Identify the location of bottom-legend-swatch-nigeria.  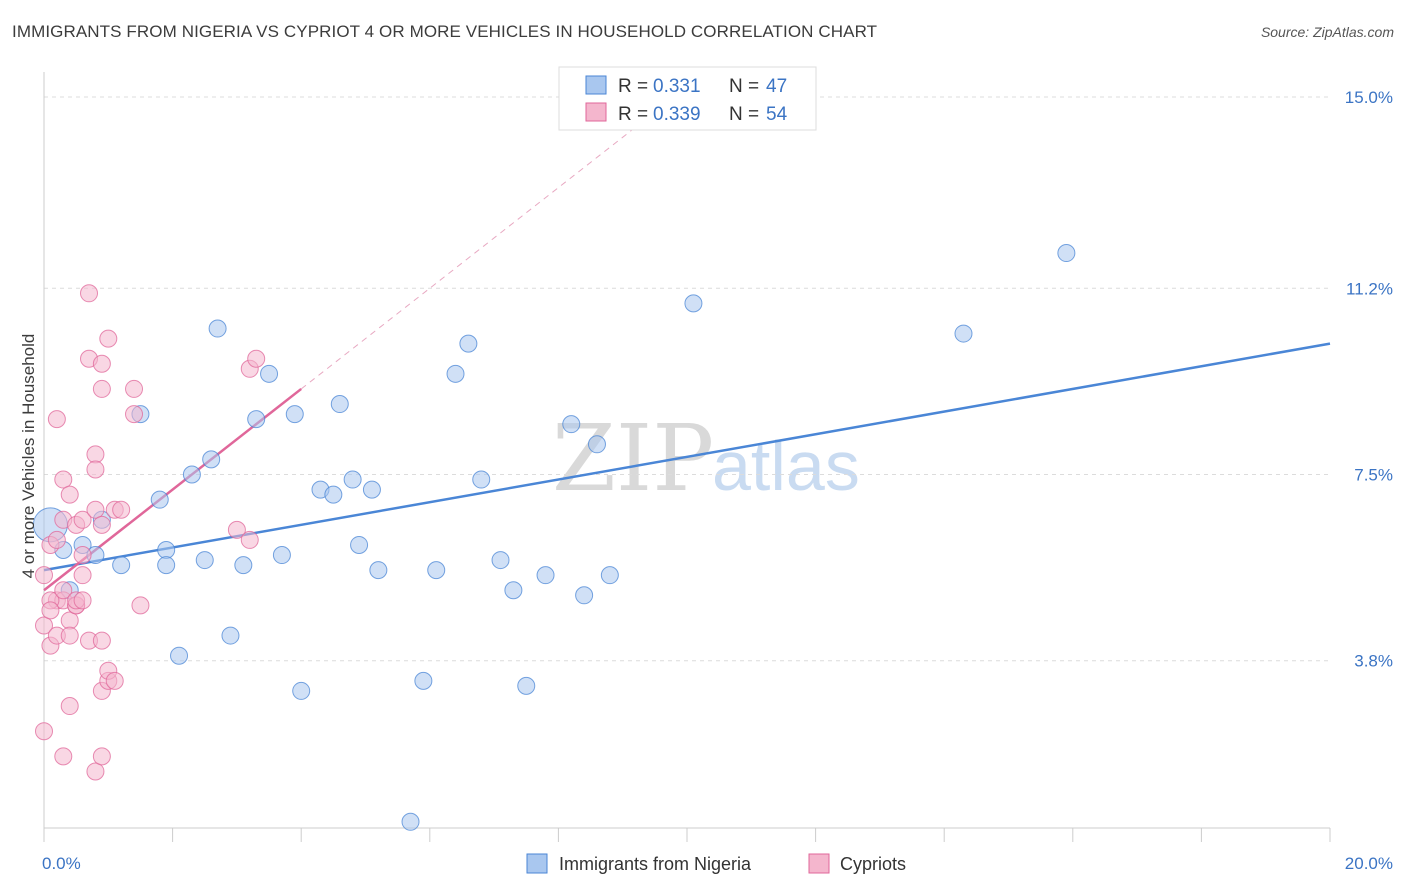
(537, 863).